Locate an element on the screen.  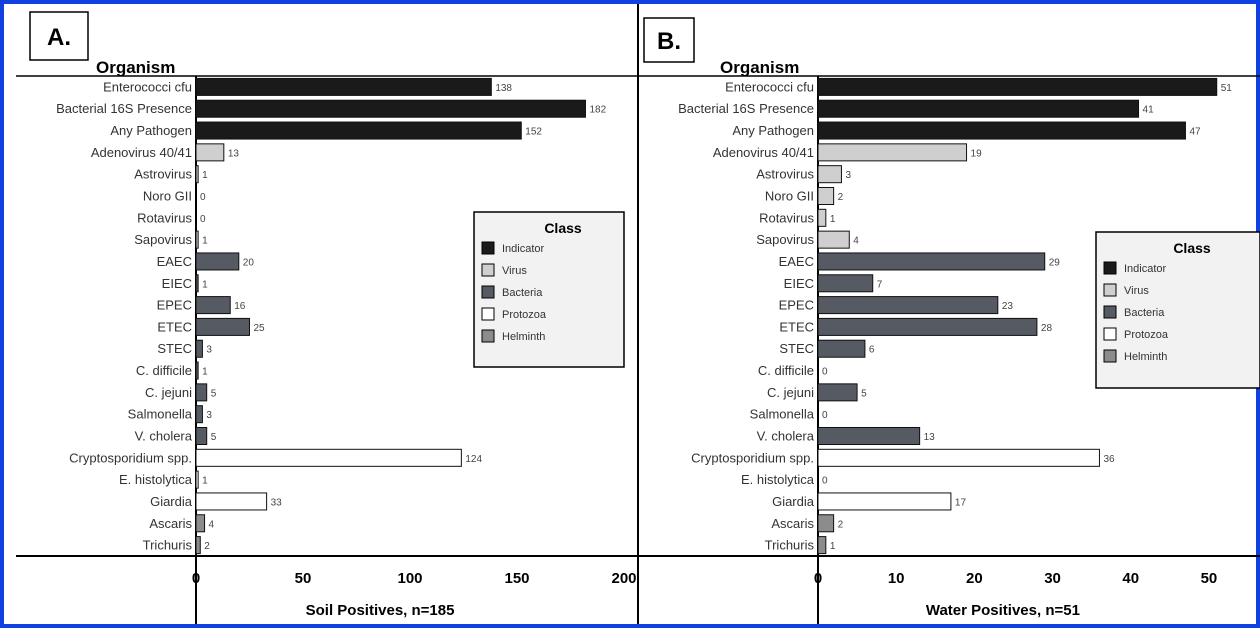
bar-c-difficile is located at coordinates (197, 370).